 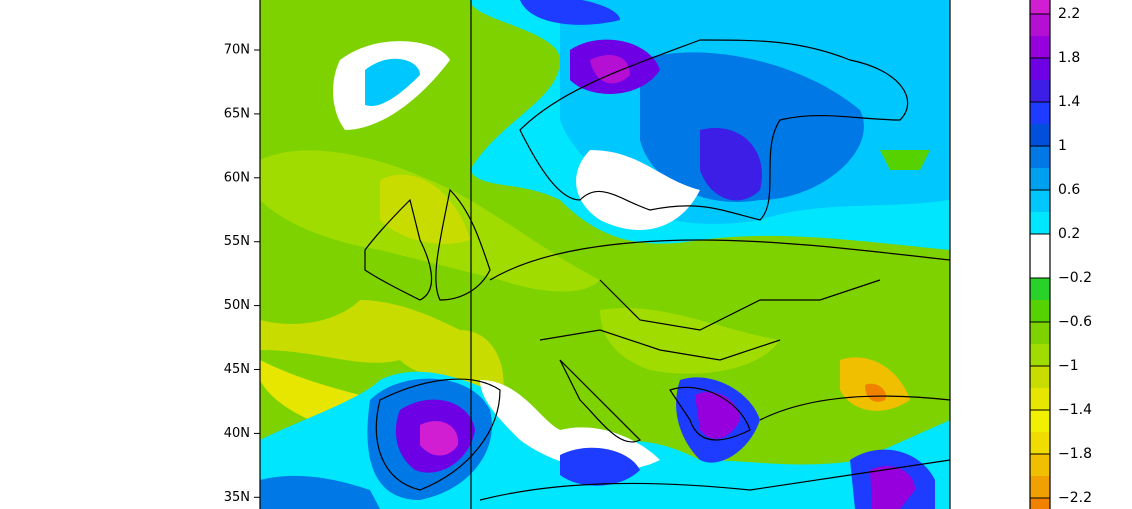 What do you see at coordinates (237, 177) in the screenshot?
I see `latitude-label: 60N` at bounding box center [237, 177].